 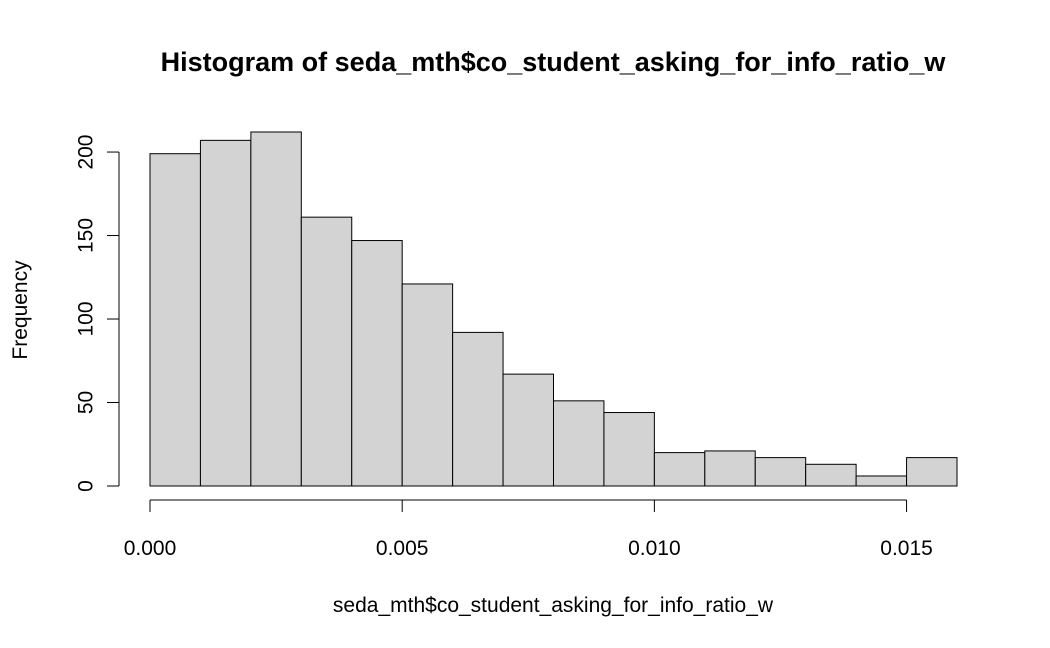 I want to click on y-tick-label: 100, so click(x=85, y=318).